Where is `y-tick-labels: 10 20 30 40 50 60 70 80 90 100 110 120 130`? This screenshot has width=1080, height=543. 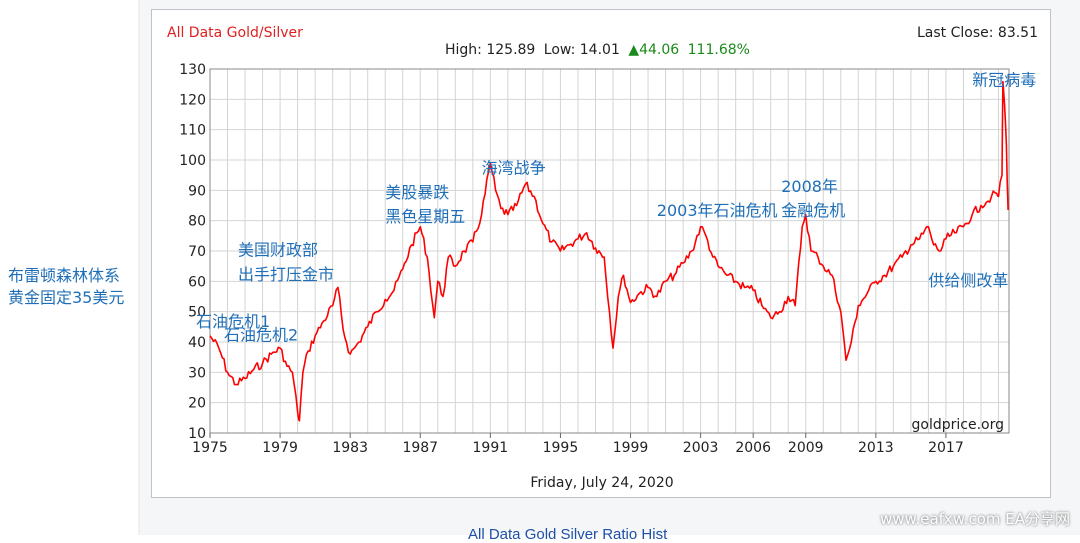 y-tick-labels: 10 20 30 40 50 60 70 80 90 100 110 120 130 is located at coordinates (192, 252).